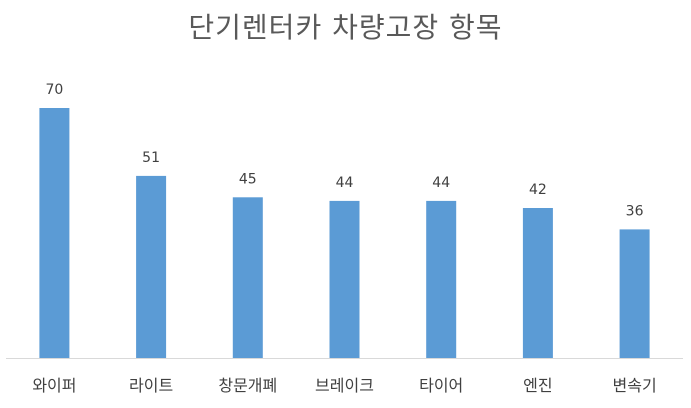 The width and height of the screenshot is (691, 408). Describe the element at coordinates (54, 385) in the screenshot. I see `x-tick-label-1: 와이퍼` at that location.